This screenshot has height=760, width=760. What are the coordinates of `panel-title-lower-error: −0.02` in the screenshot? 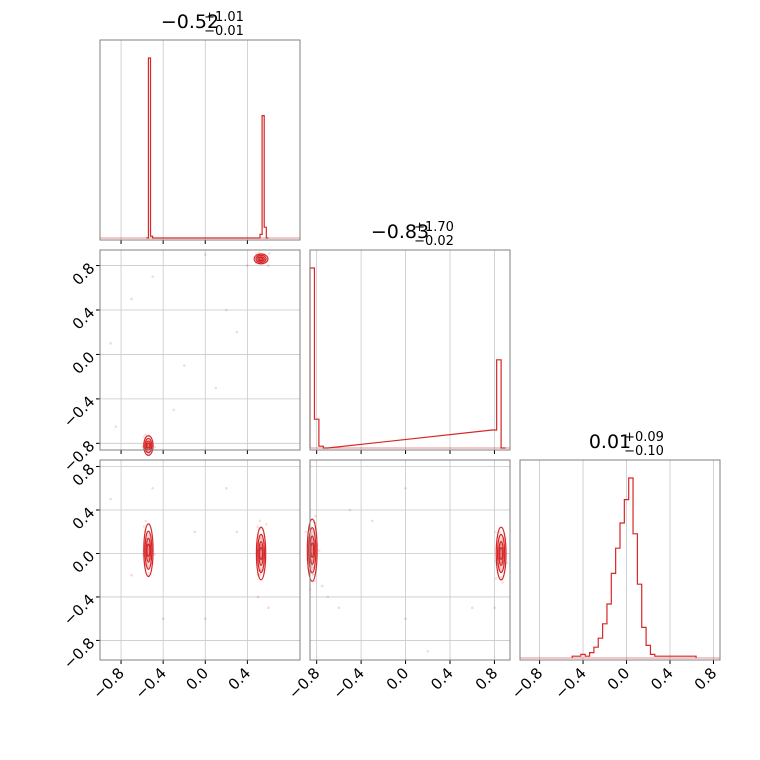 It's located at (434, 241).